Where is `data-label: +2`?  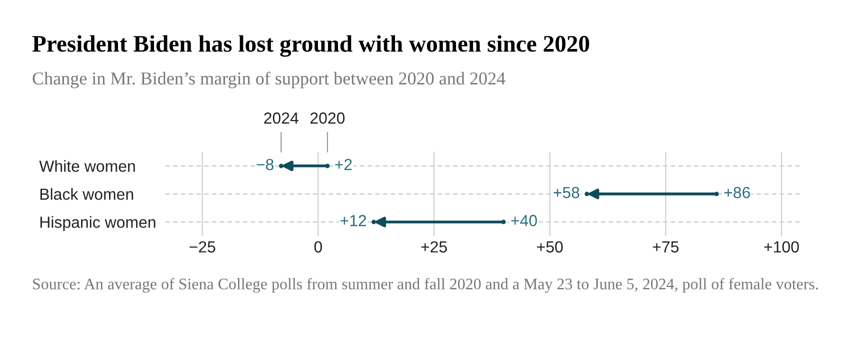
data-label: +2 is located at coordinates (343, 164).